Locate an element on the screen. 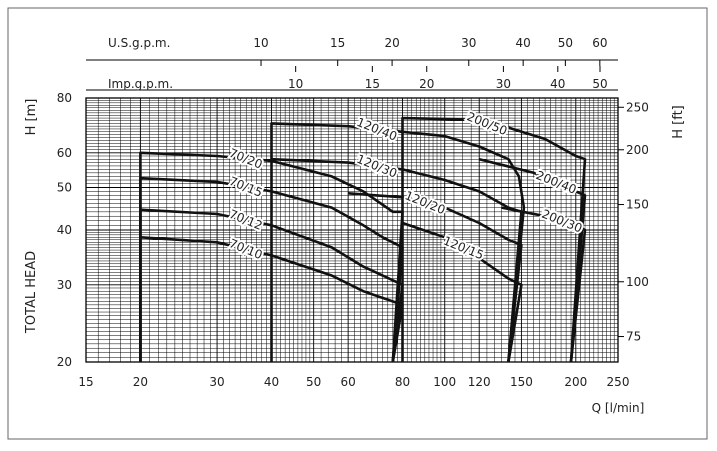  top-scale-name: U.S.g.p.m. is located at coordinates (139, 43).